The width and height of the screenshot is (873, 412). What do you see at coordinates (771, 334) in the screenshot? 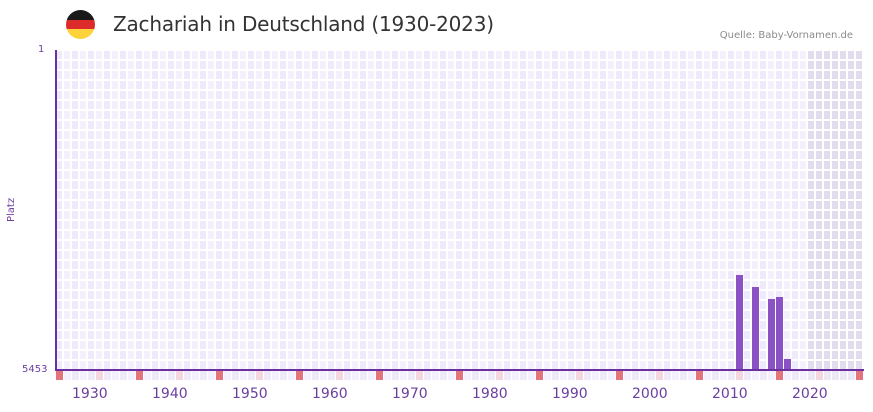
I see `bar-2017` at bounding box center [771, 334].